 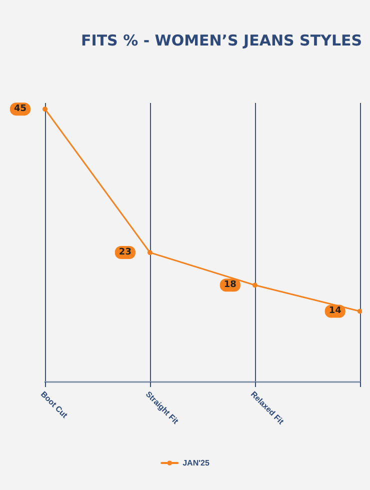 I want to click on legend-label: JAN'25, so click(x=196, y=463).